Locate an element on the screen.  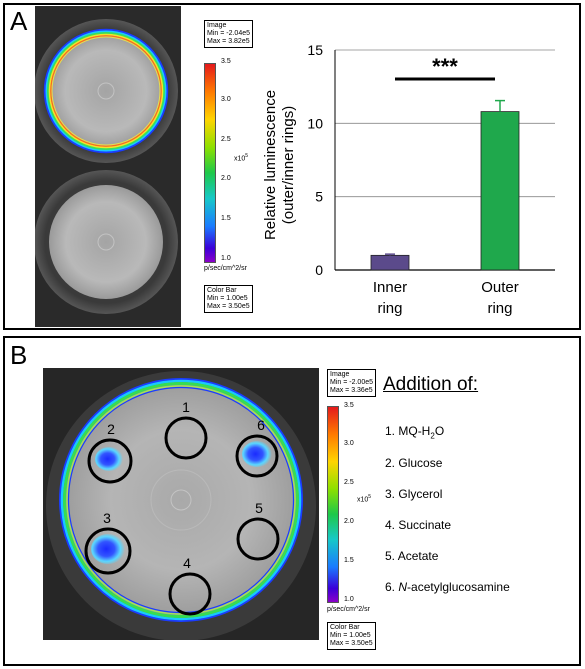
significance-stars: *** is located at coordinates (445, 66).